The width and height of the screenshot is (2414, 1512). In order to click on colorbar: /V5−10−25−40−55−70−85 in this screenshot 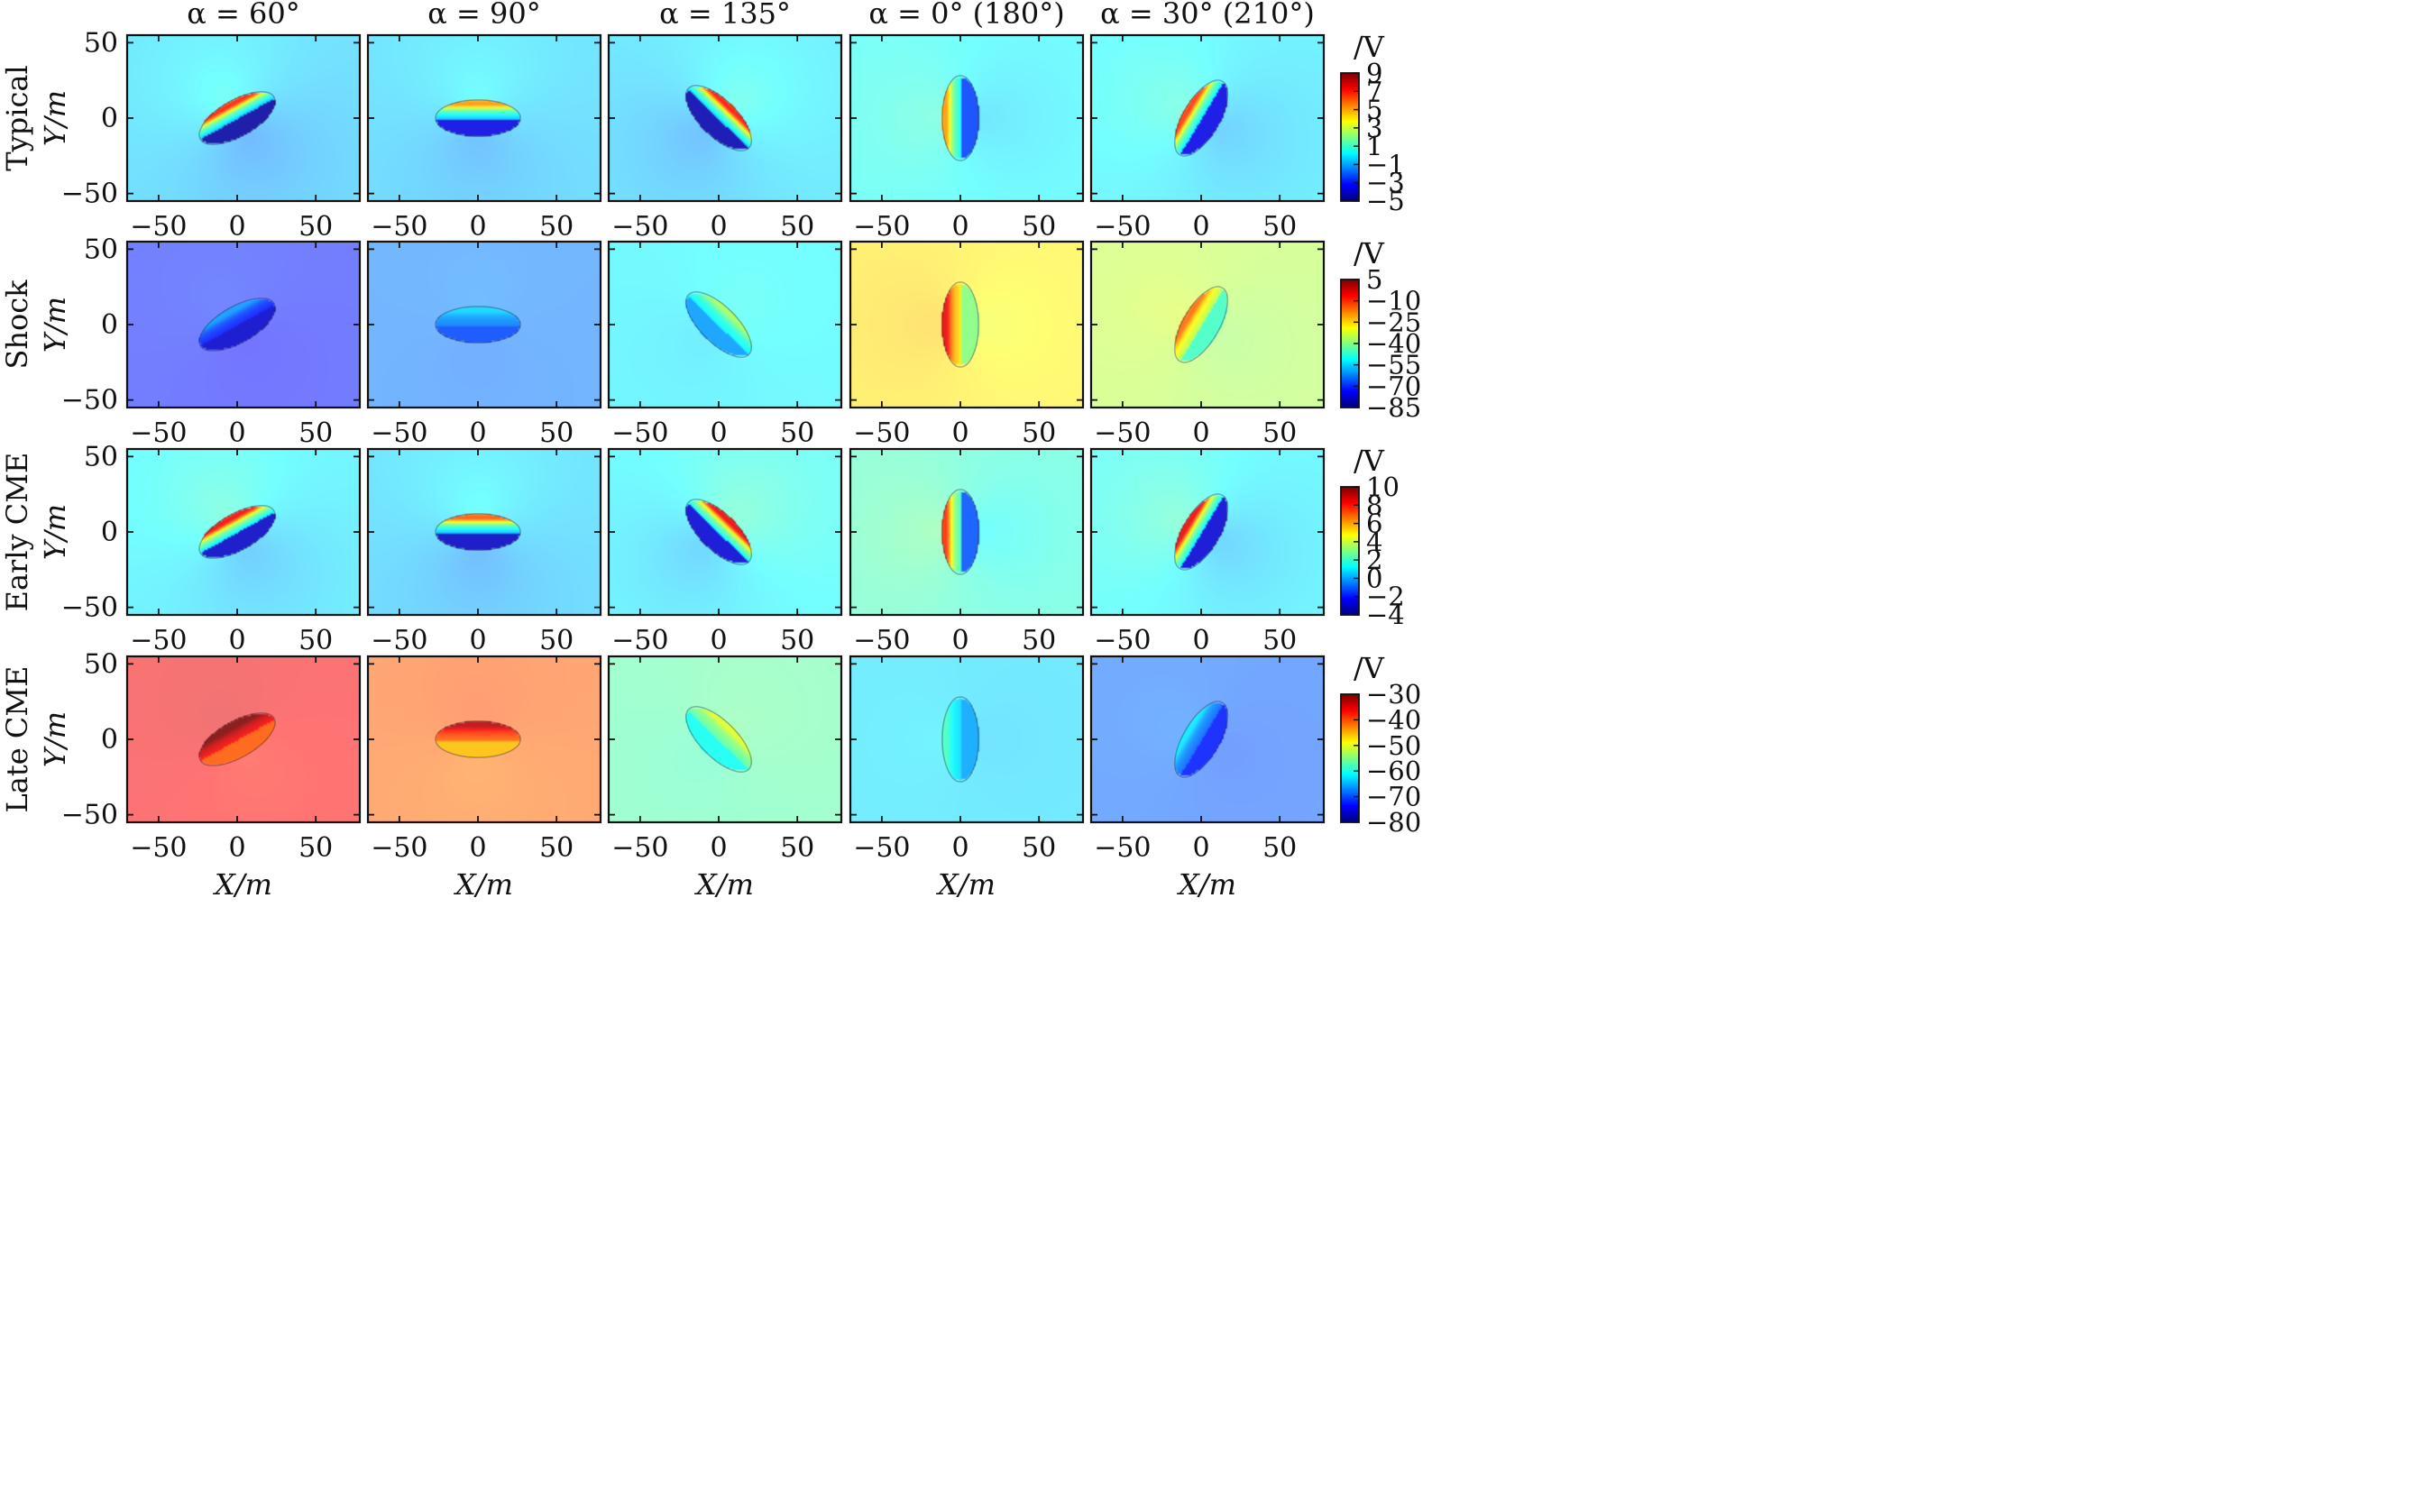, I will do `click(1380, 329)`.